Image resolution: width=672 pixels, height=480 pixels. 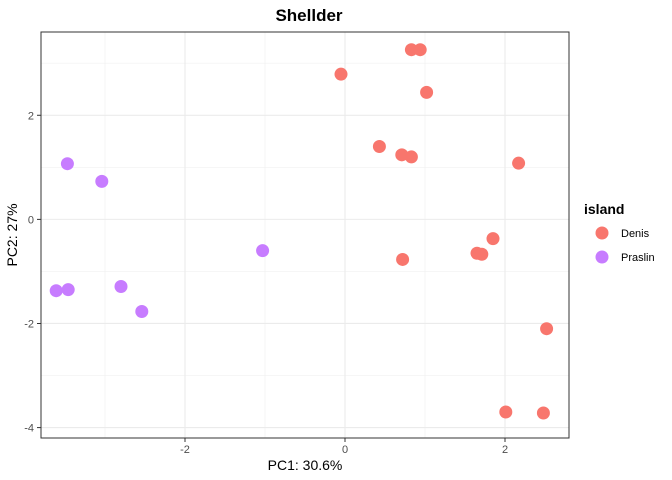 I want to click on legend-label-praslin: Praslin, so click(x=638, y=258).